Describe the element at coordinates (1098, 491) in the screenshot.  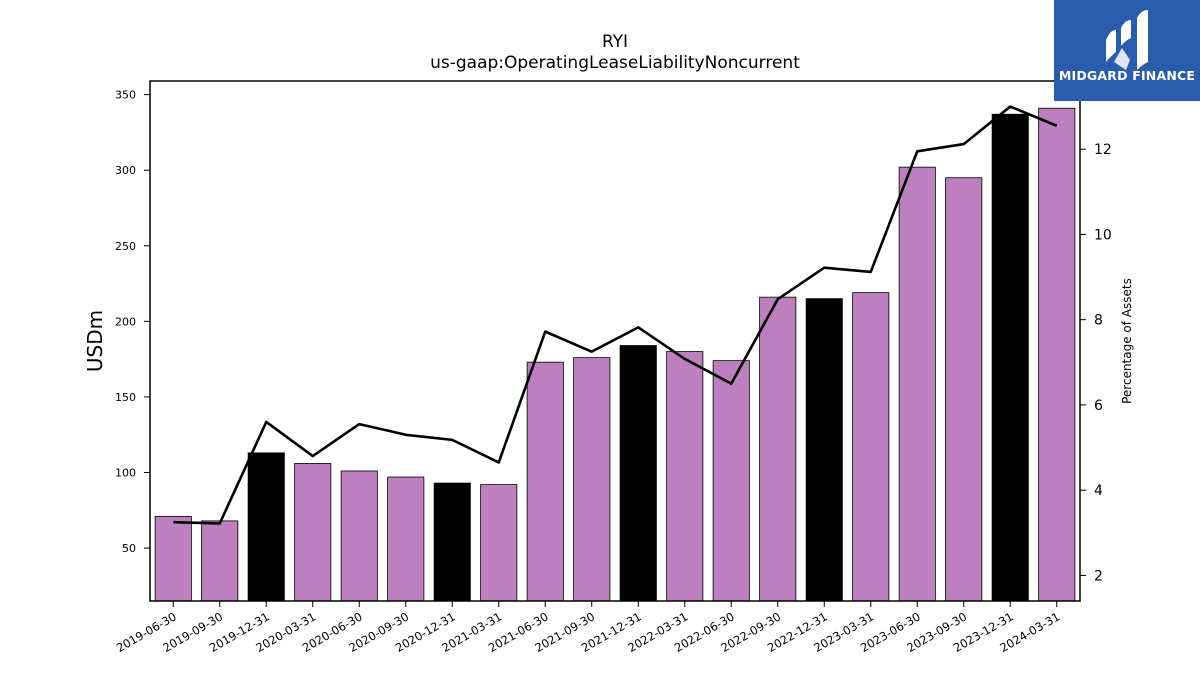
I see `y2-tick-label: 4` at that location.